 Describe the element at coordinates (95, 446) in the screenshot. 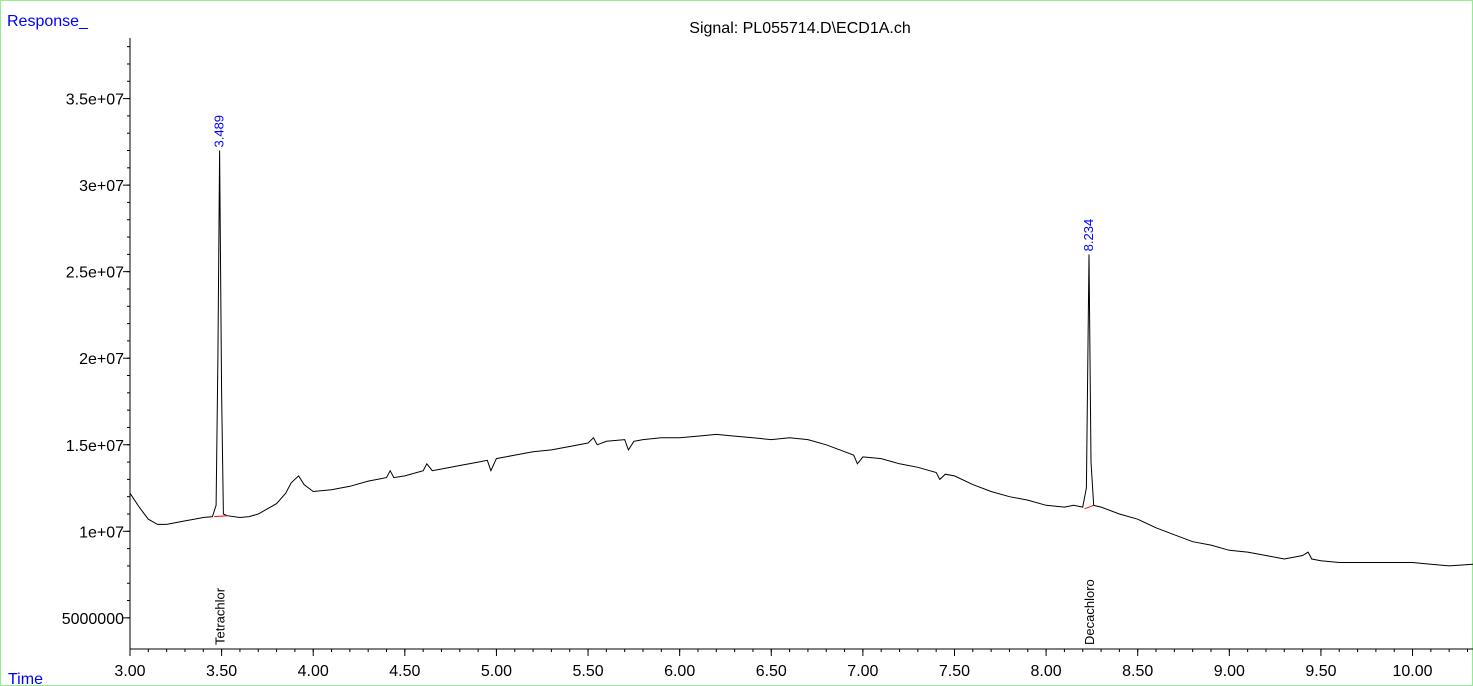

I see `y-tick-label: 1.5e+07` at that location.